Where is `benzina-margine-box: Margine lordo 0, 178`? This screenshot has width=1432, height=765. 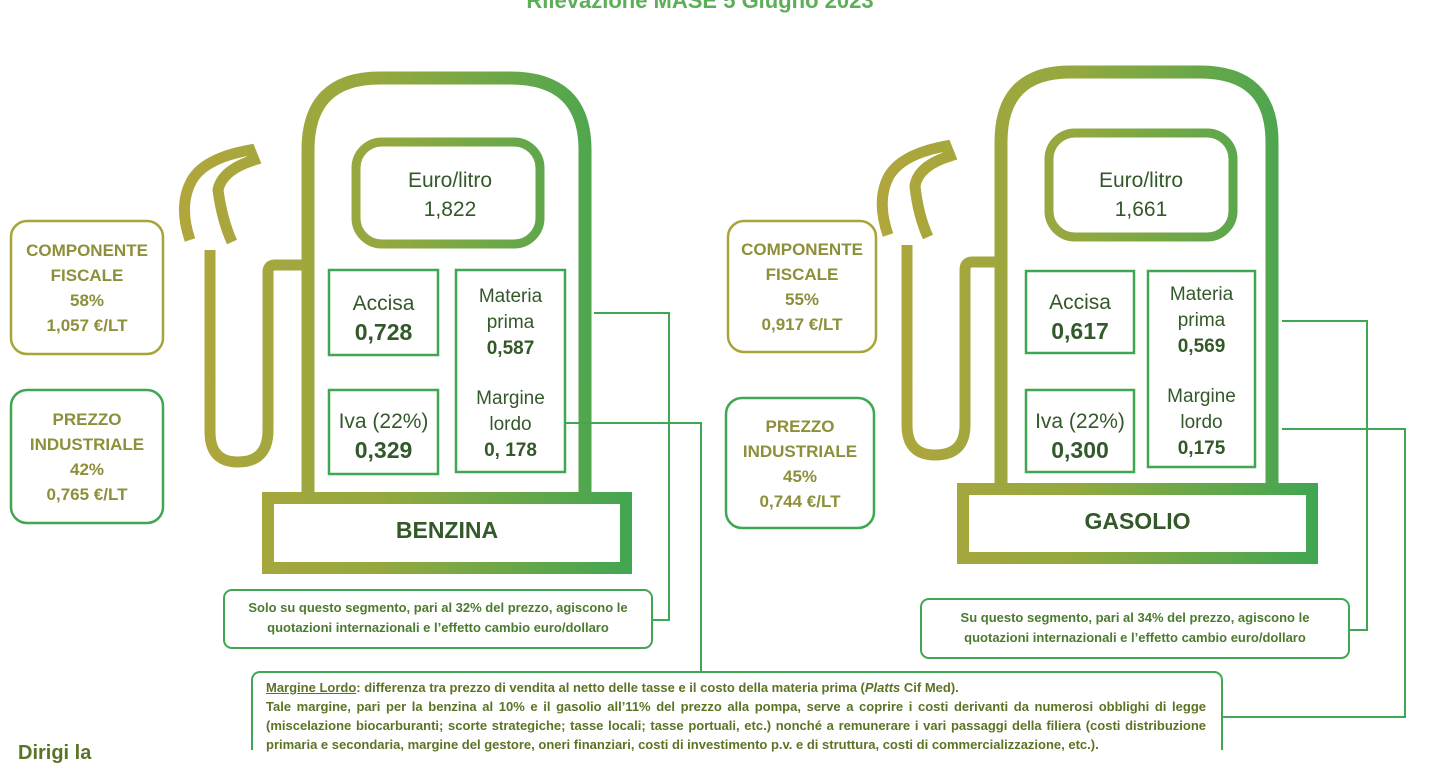
benzina-margine-box: Margine lordo 0, 178 is located at coordinates (510, 425).